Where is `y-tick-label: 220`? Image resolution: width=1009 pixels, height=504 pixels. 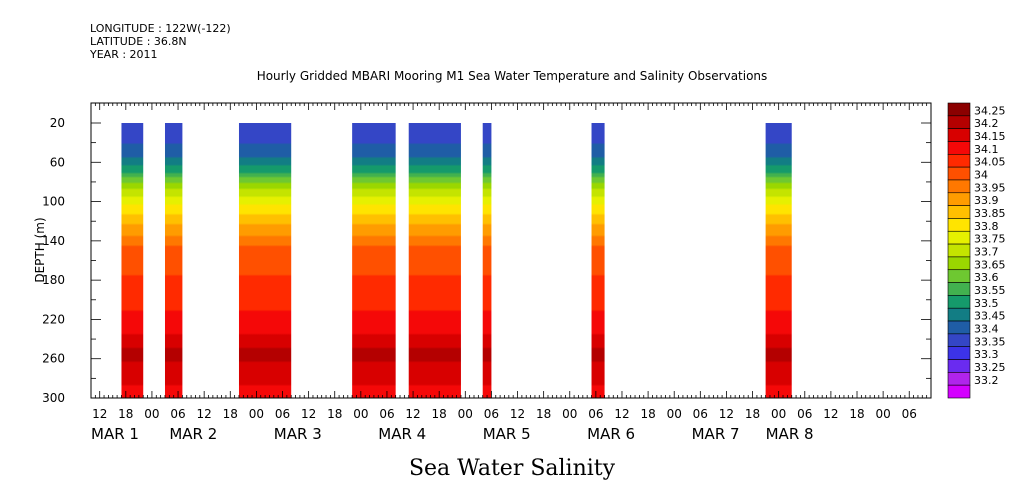 y-tick-label: 220 is located at coordinates (53, 319).